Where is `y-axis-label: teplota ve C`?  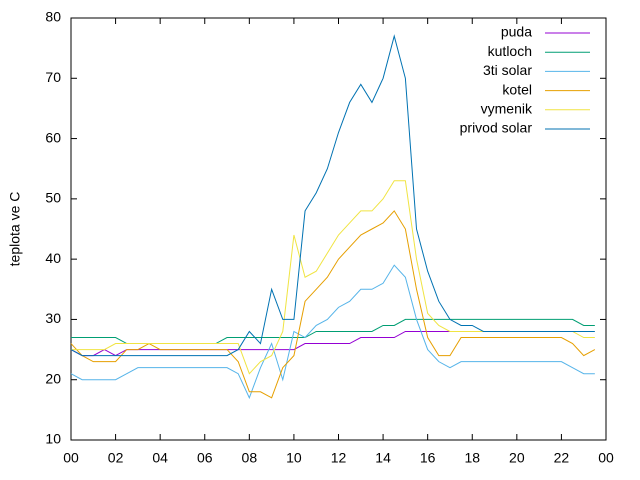 y-axis-label: teplota ve C is located at coordinates (15, 229).